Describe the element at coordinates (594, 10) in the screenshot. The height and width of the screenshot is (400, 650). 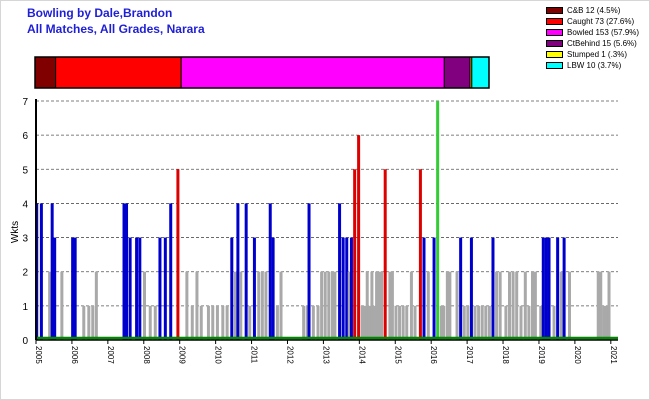
I see `legend-label: C&B 12 (4.5%)` at that location.